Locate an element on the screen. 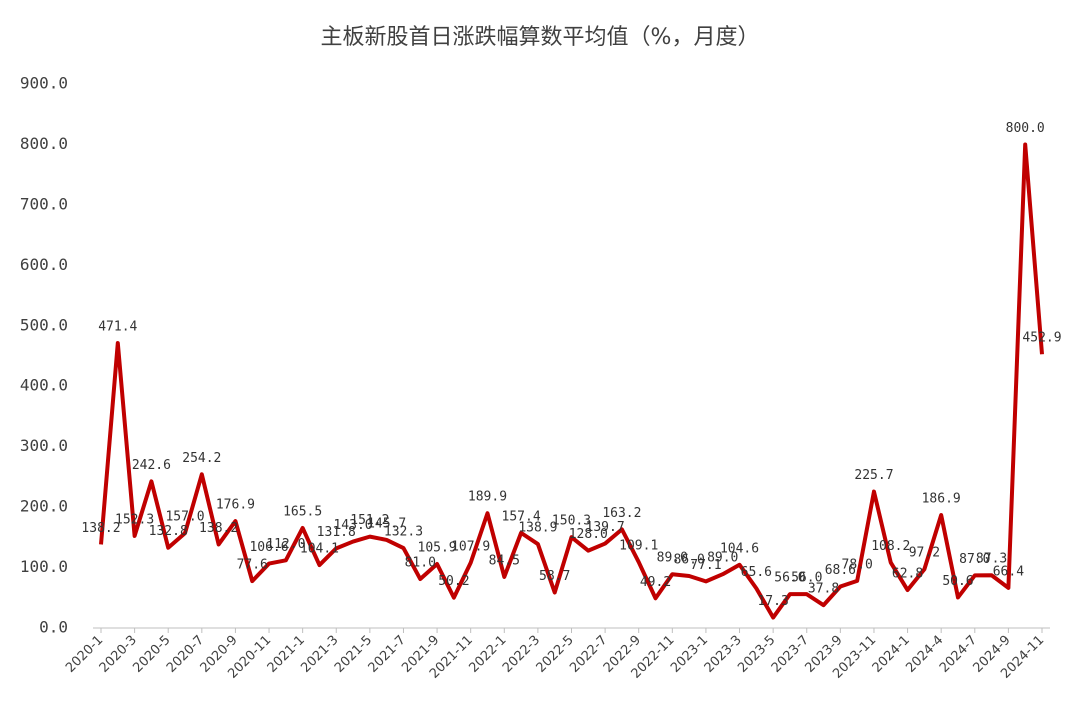 This screenshot has height=713, width=1080. data-label: 242.6 is located at coordinates (151, 465).